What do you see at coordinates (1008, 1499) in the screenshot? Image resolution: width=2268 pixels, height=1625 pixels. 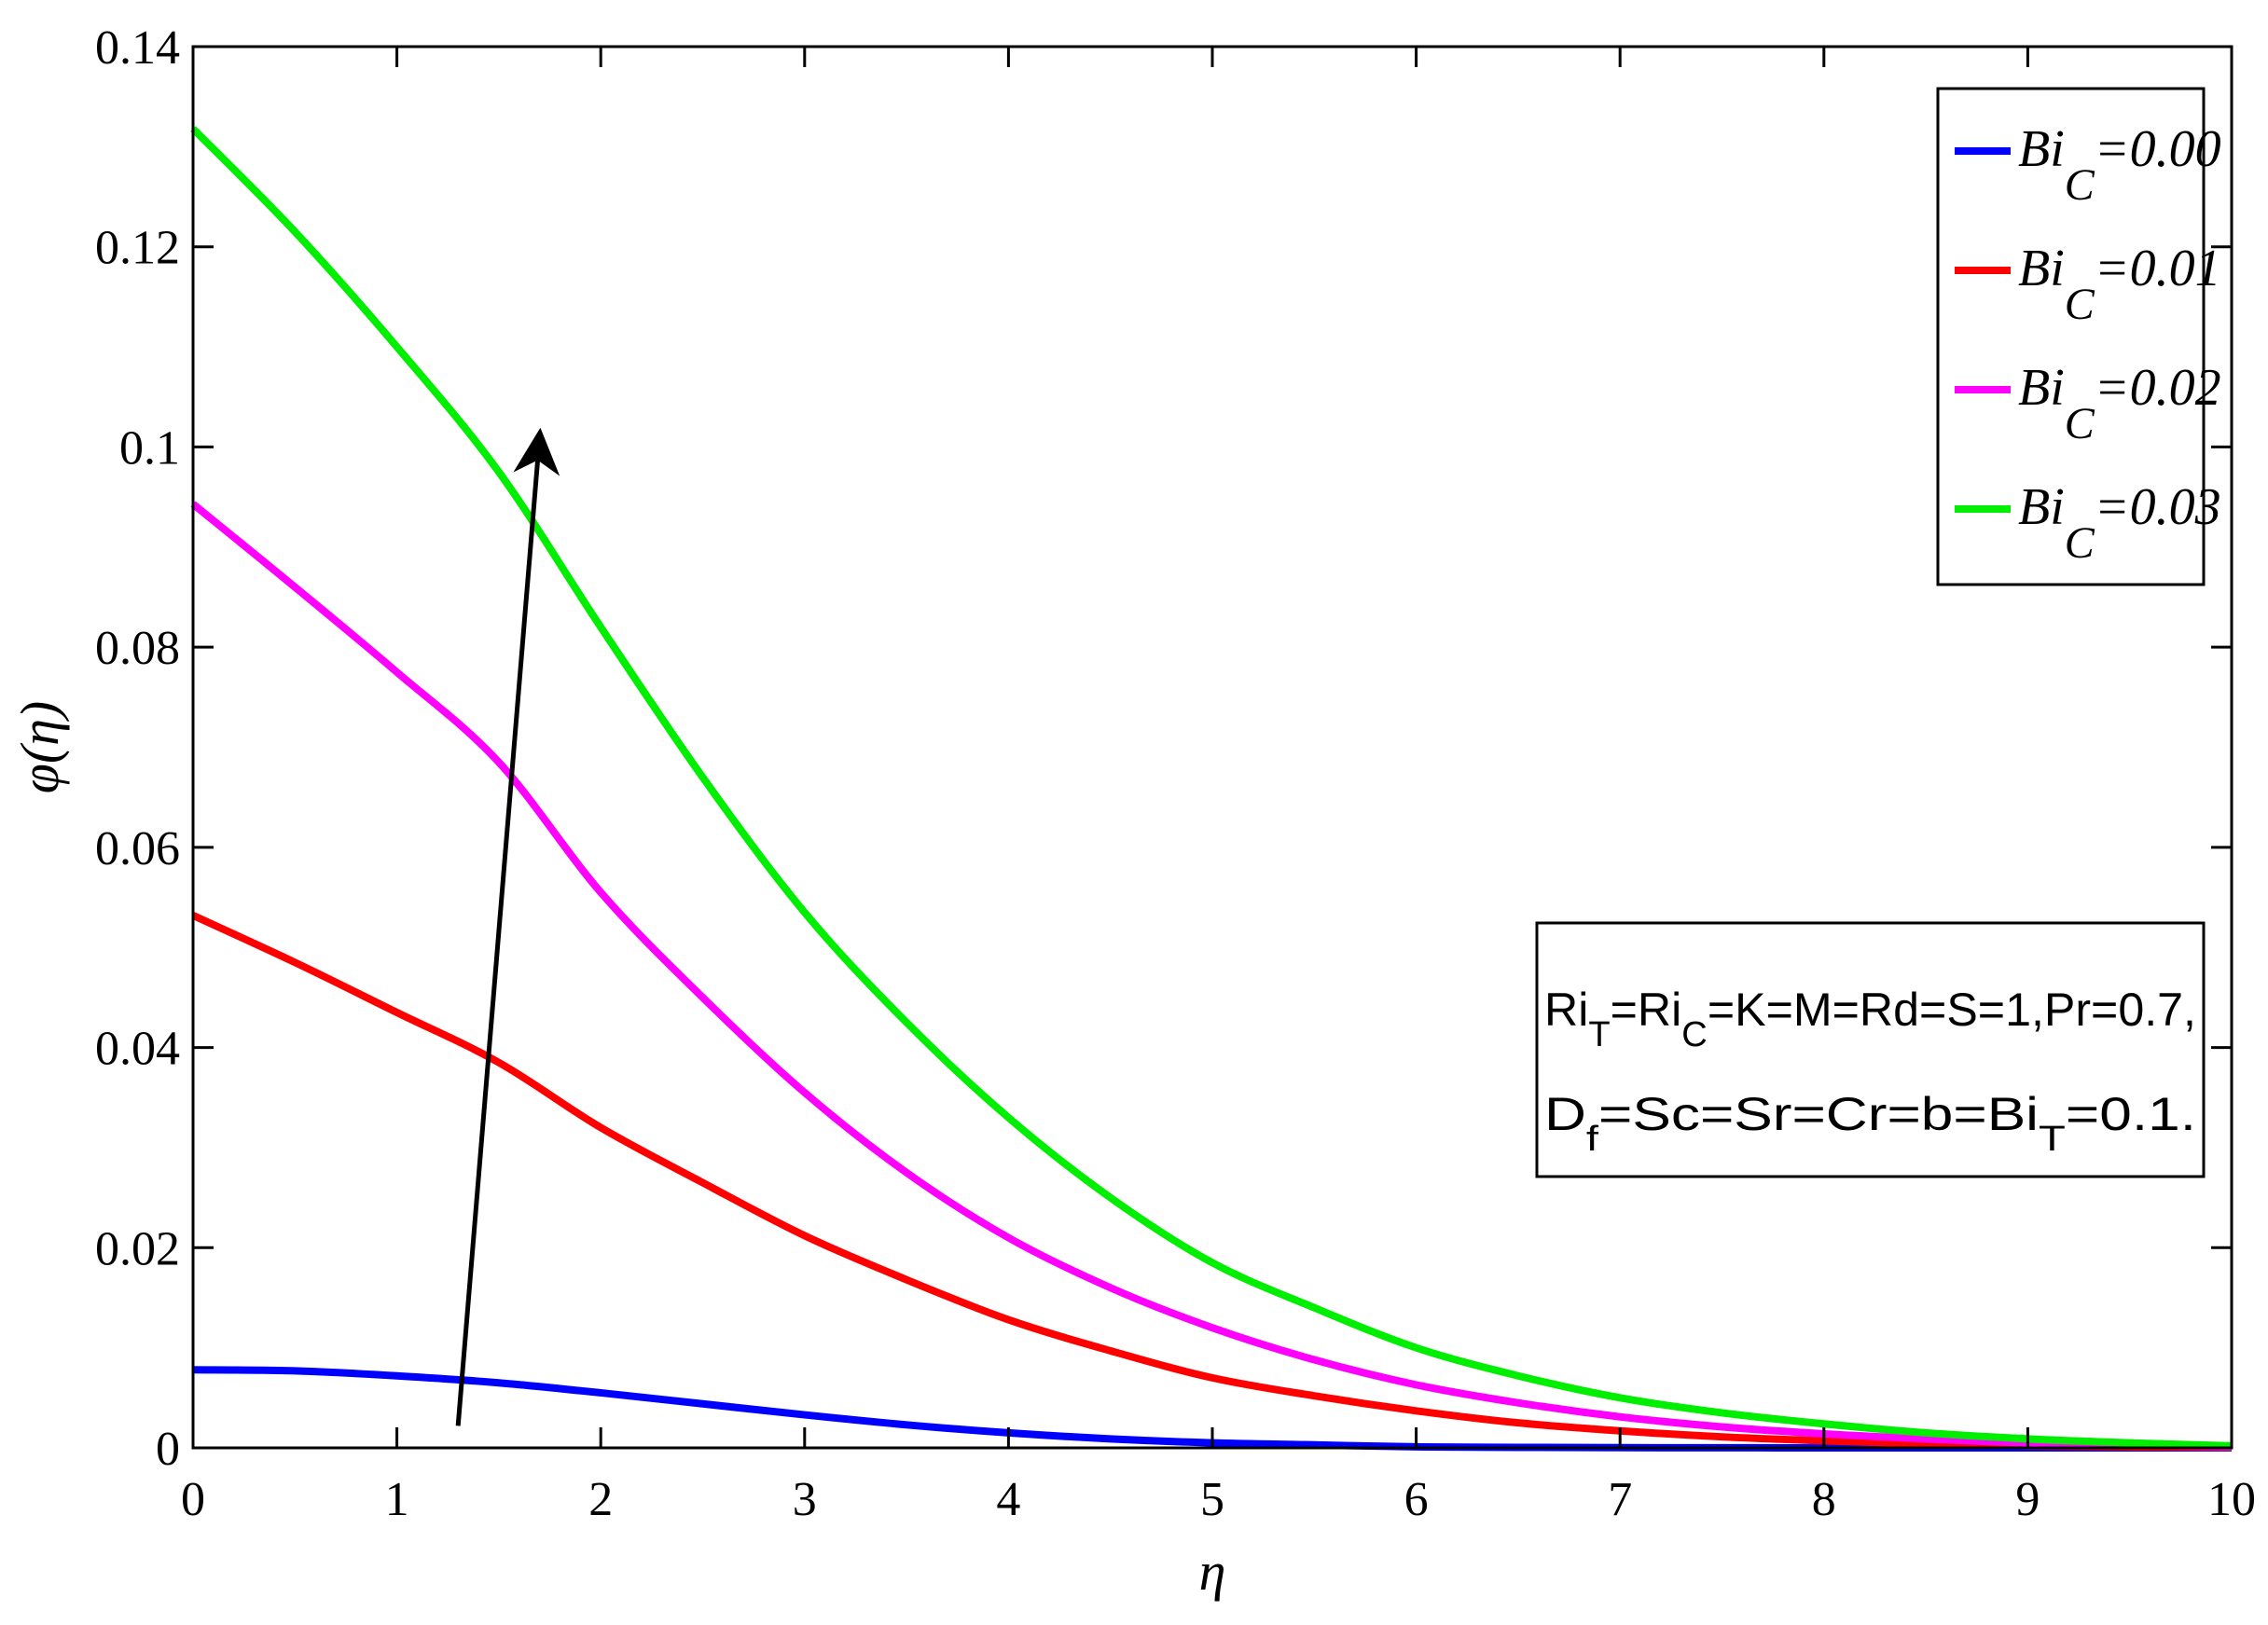 I see `x-tick-label: 4` at bounding box center [1008, 1499].